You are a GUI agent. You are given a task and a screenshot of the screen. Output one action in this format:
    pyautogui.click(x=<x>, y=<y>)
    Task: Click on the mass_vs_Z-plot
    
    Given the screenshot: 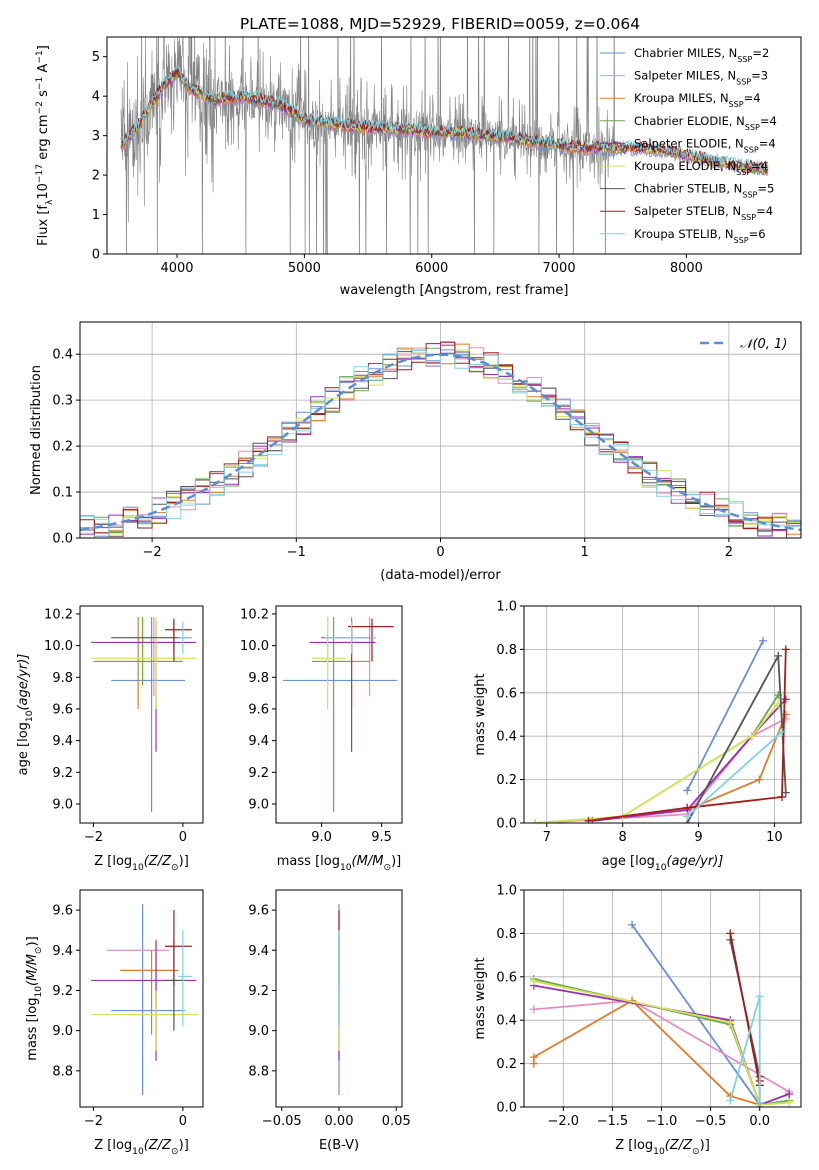 What is the action you would take?
    pyautogui.click(x=145, y=999)
    